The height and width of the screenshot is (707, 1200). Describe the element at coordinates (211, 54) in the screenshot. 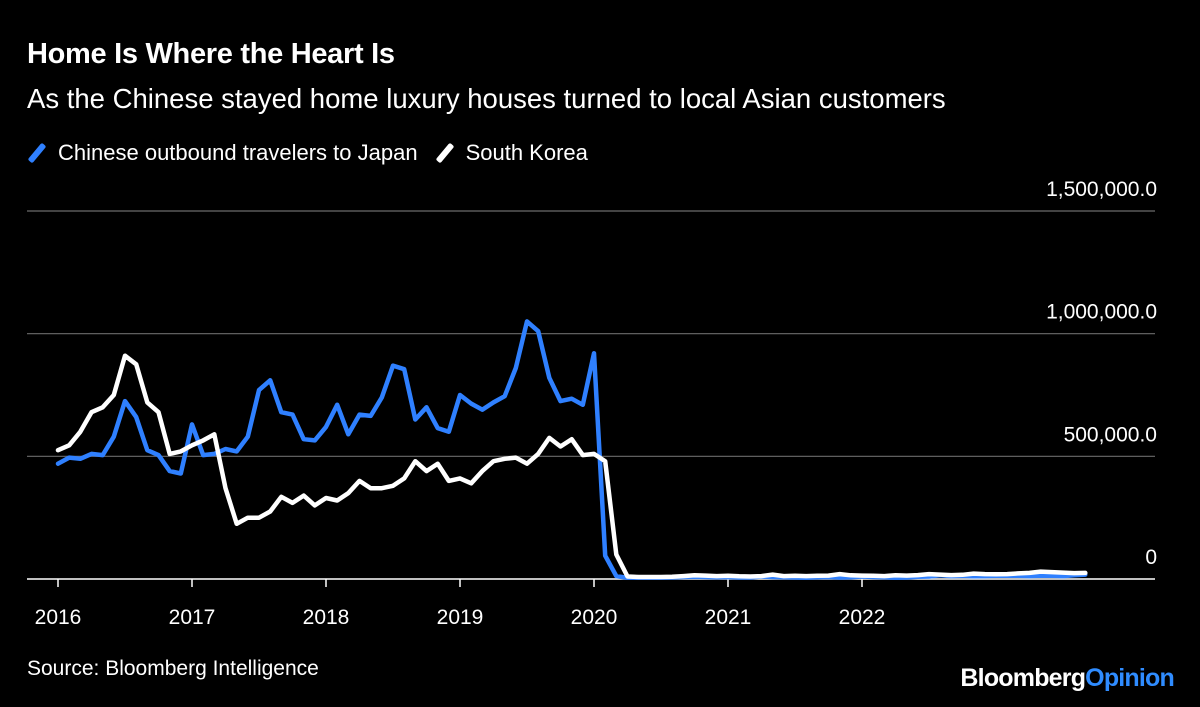

I see `chart-title: Home Is Where the Heart Is` at that location.